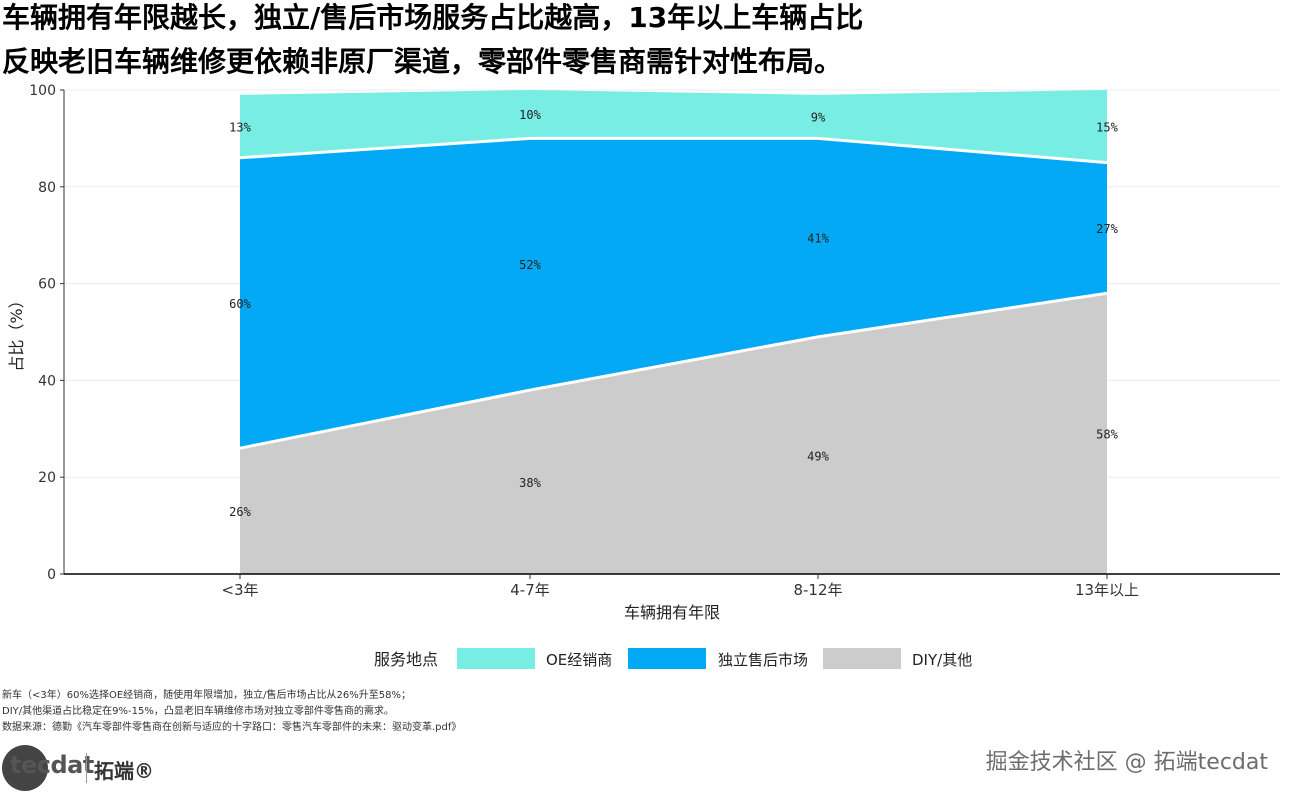  Describe the element at coordinates (47, 285) in the screenshot. I see `y-tick-label: 60` at that location.